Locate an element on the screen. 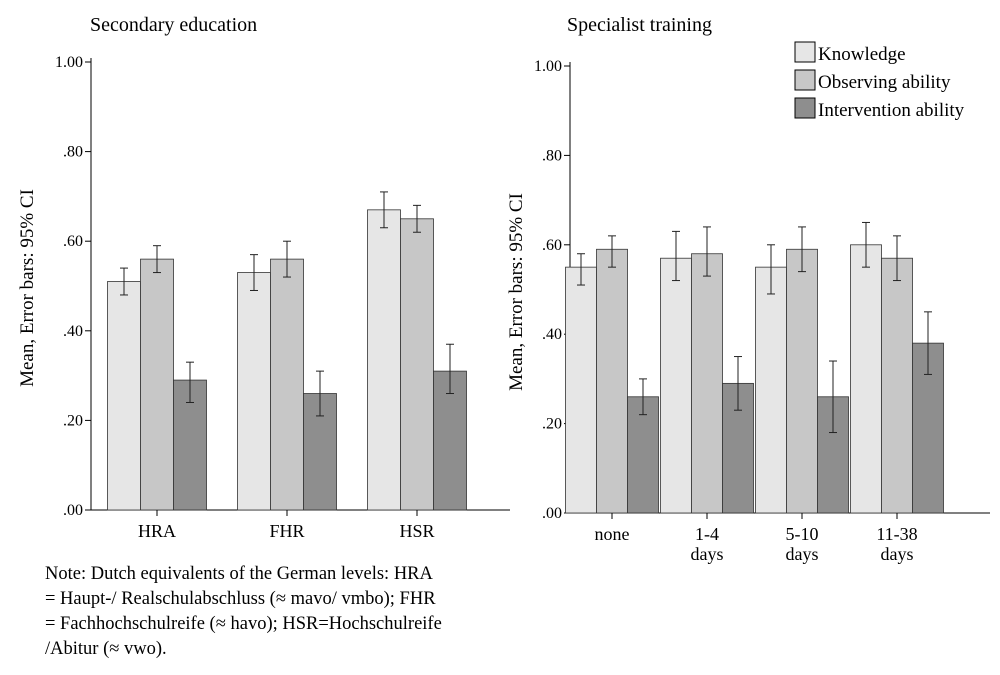  legend-label-knowledge: Knowledge is located at coordinates (862, 54).